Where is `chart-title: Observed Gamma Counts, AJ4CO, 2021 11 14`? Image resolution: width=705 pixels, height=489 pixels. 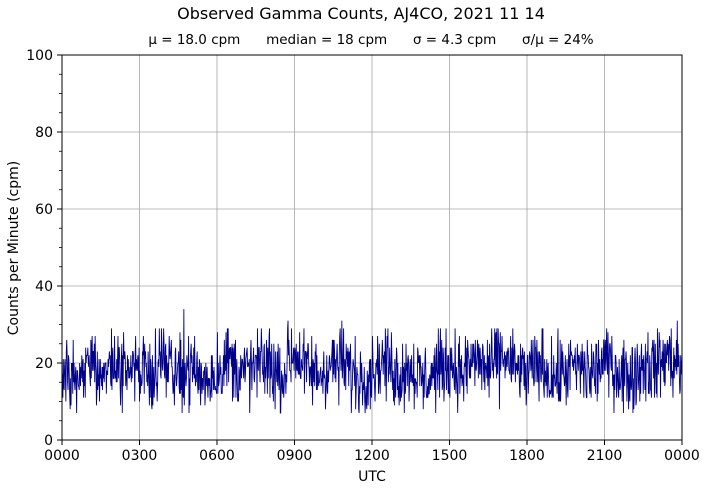 chart-title: Observed Gamma Counts, AJ4CO, 2021 11 14 is located at coordinates (361, 13).